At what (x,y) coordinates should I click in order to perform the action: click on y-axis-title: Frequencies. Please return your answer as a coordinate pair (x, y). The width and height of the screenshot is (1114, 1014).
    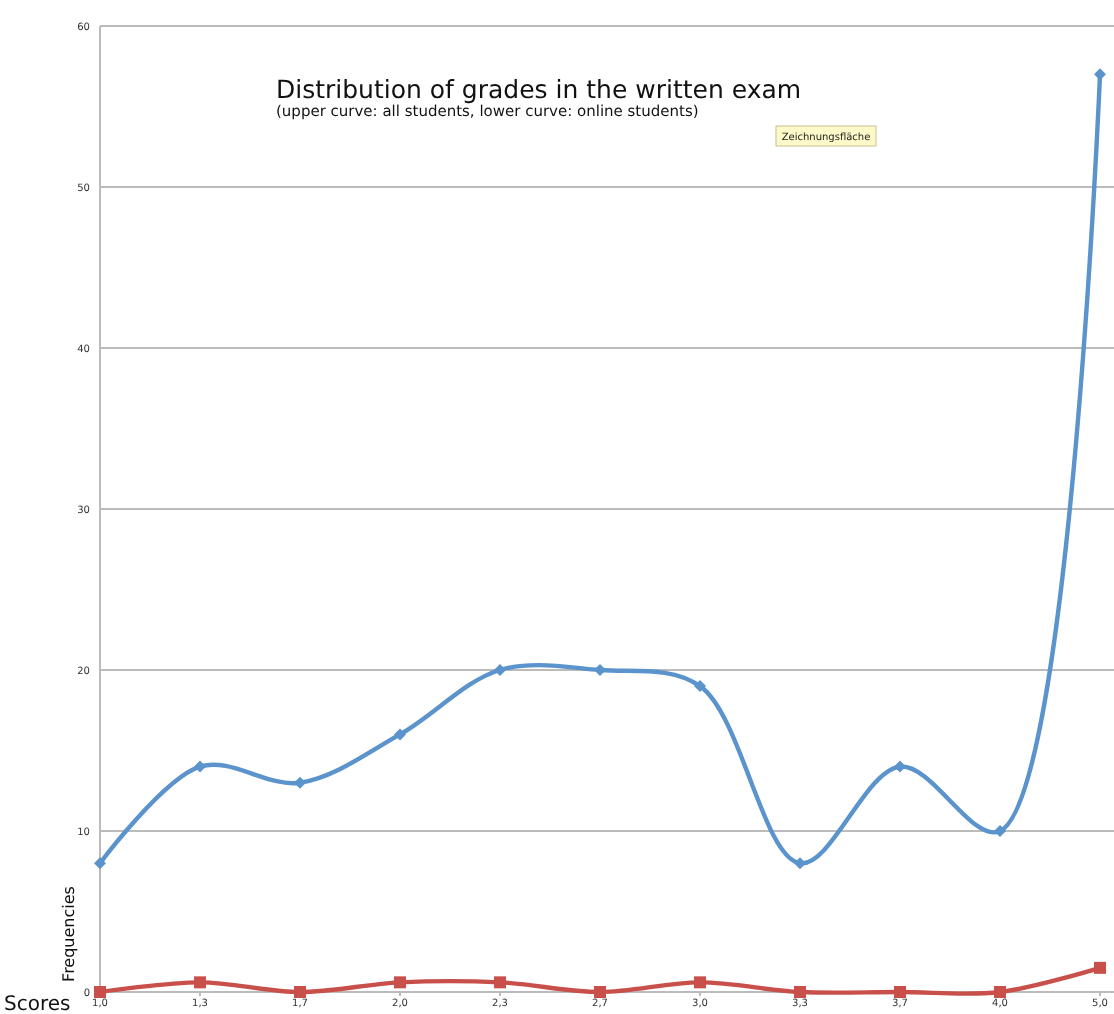
    Looking at the image, I should click on (69, 934).